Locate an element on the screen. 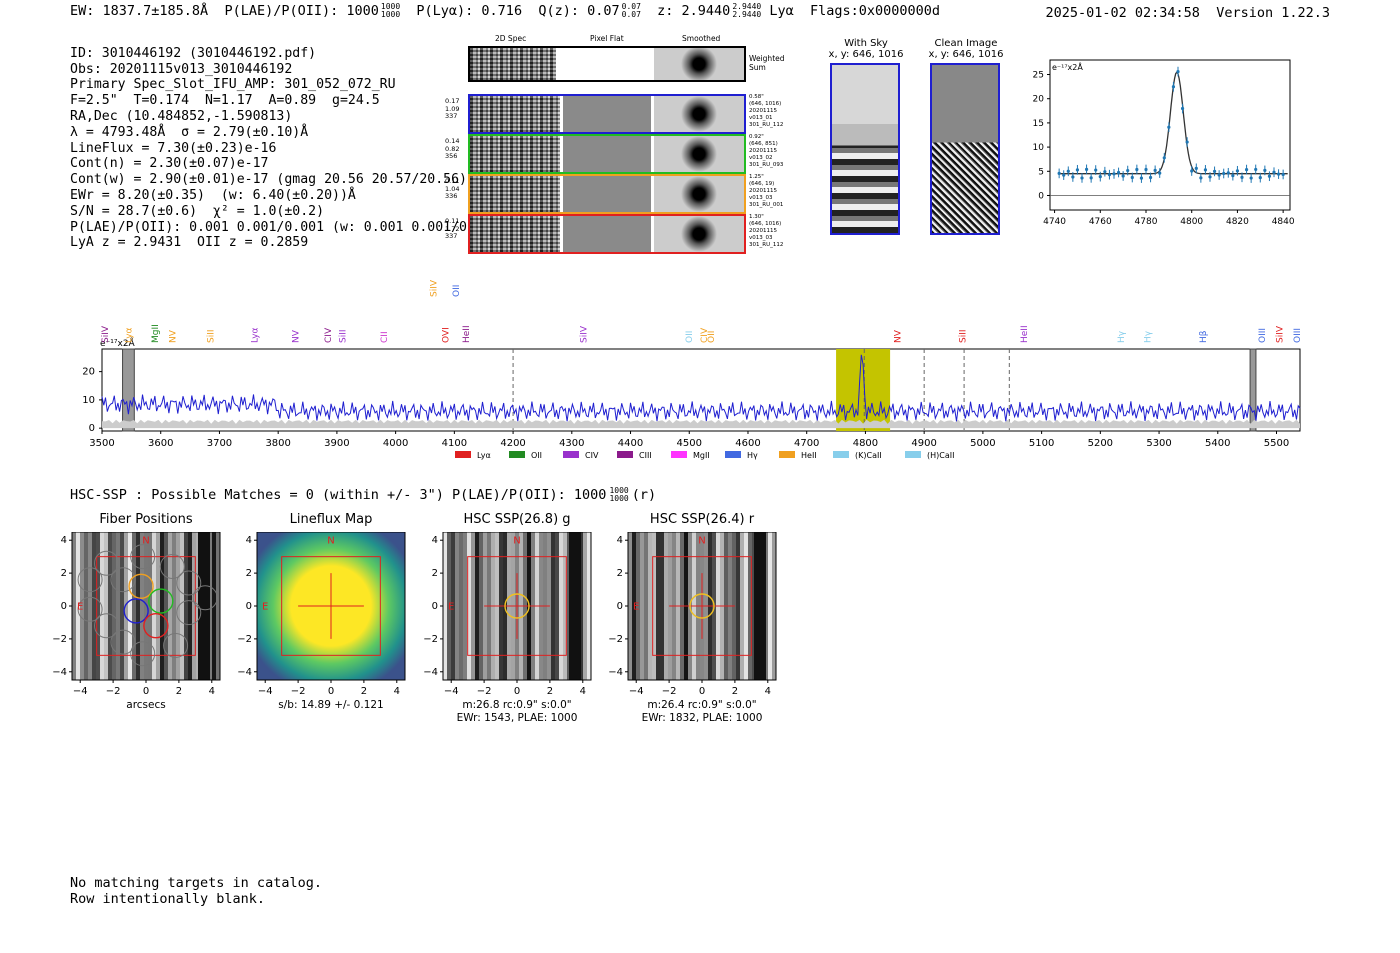  emission-line-label: SiII is located at coordinates (963, 336).